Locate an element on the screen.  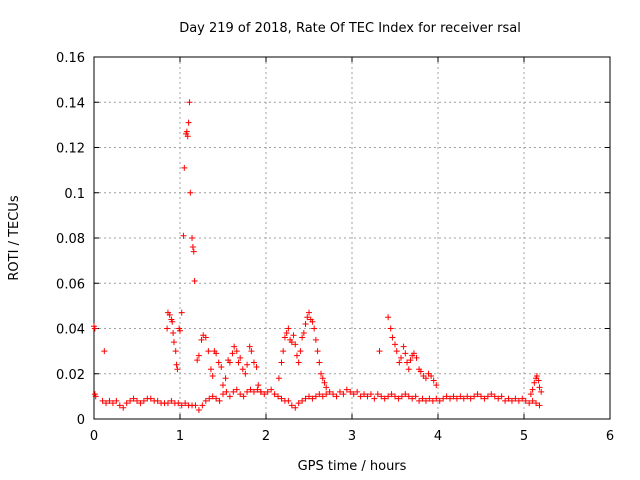
y-tick-label: 0.12 is located at coordinates (70, 149).